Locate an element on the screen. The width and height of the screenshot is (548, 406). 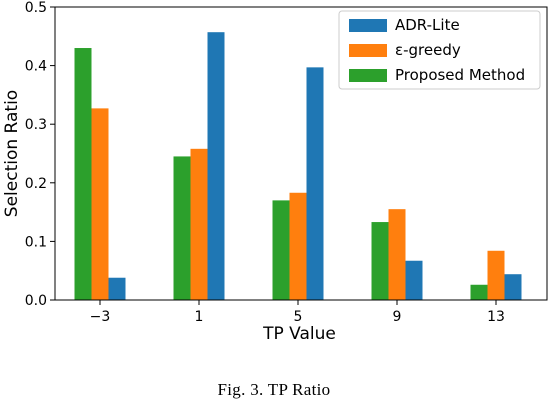
x-tick-label: 13 is located at coordinates (496, 317).